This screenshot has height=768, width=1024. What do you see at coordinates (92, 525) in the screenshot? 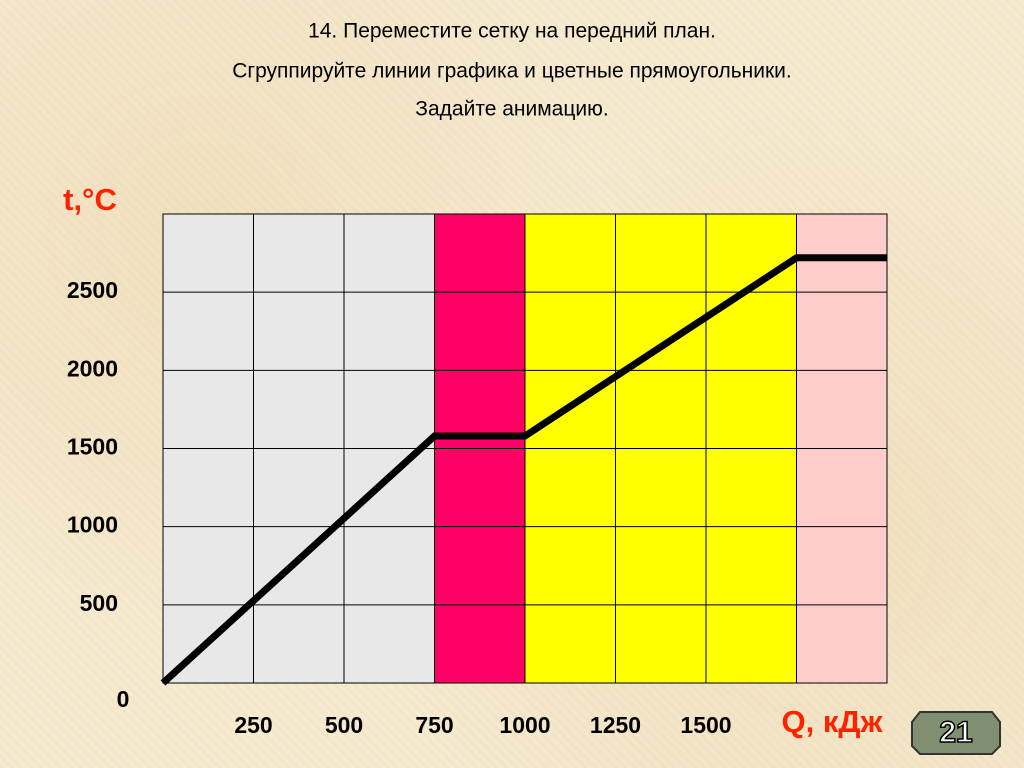
I see `y-tick-label: 1000` at bounding box center [92, 525].